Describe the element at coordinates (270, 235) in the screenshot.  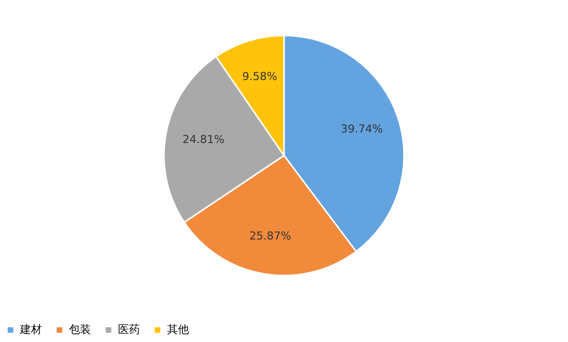
I see `data-label: 25.87%` at that location.